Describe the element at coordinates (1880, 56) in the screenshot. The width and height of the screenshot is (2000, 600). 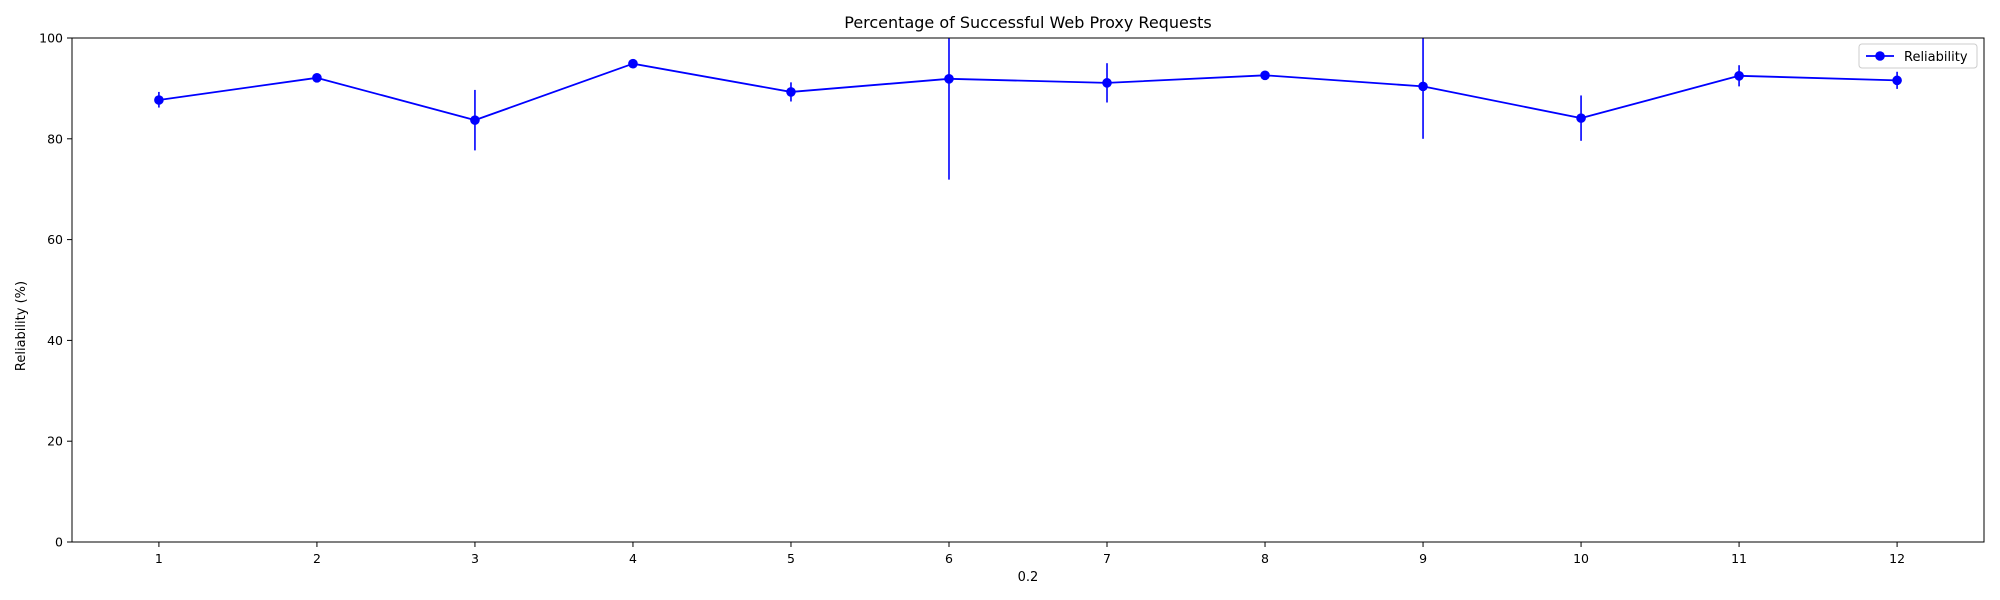
I see `legend-marker-swatch` at that location.